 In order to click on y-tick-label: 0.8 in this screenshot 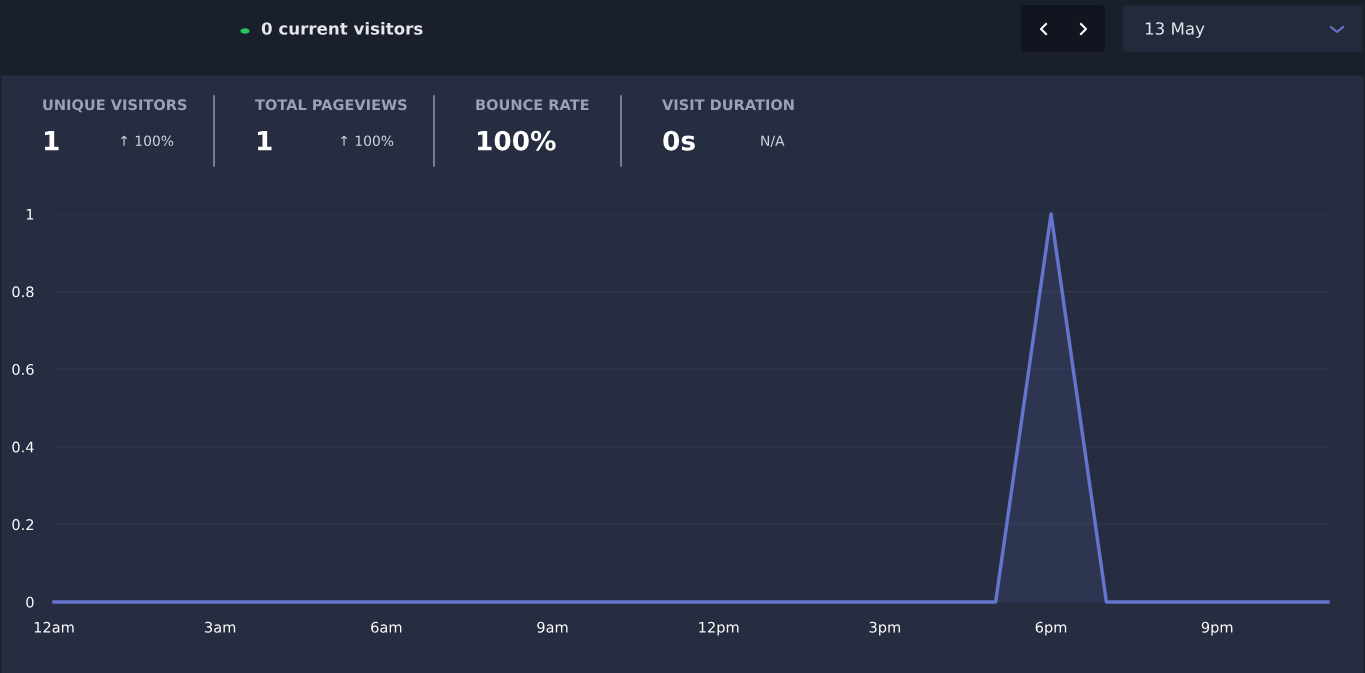, I will do `click(23, 292)`.